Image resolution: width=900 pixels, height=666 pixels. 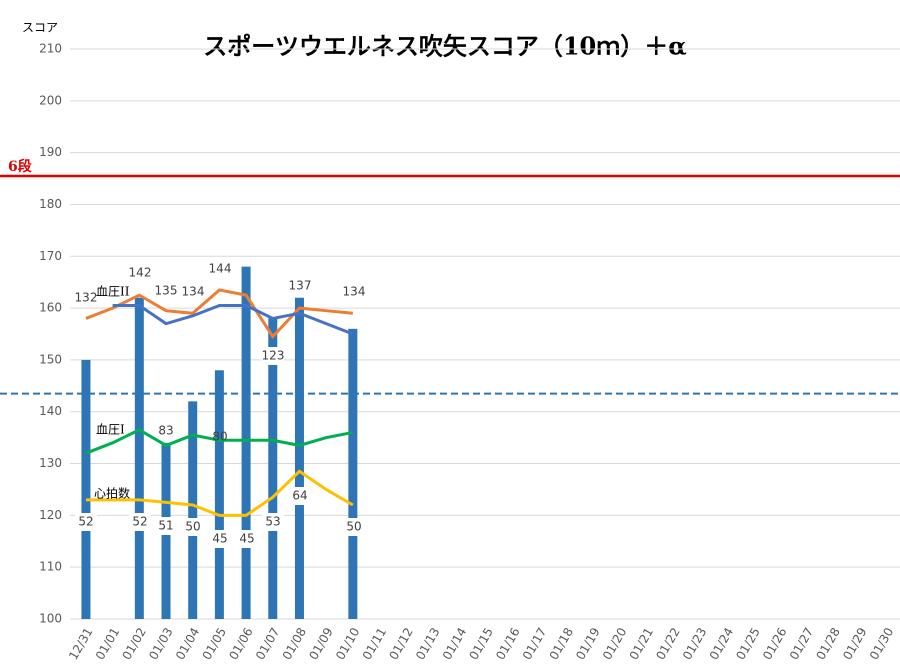 What do you see at coordinates (140, 273) in the screenshot?
I see `data-label: 142` at bounding box center [140, 273].